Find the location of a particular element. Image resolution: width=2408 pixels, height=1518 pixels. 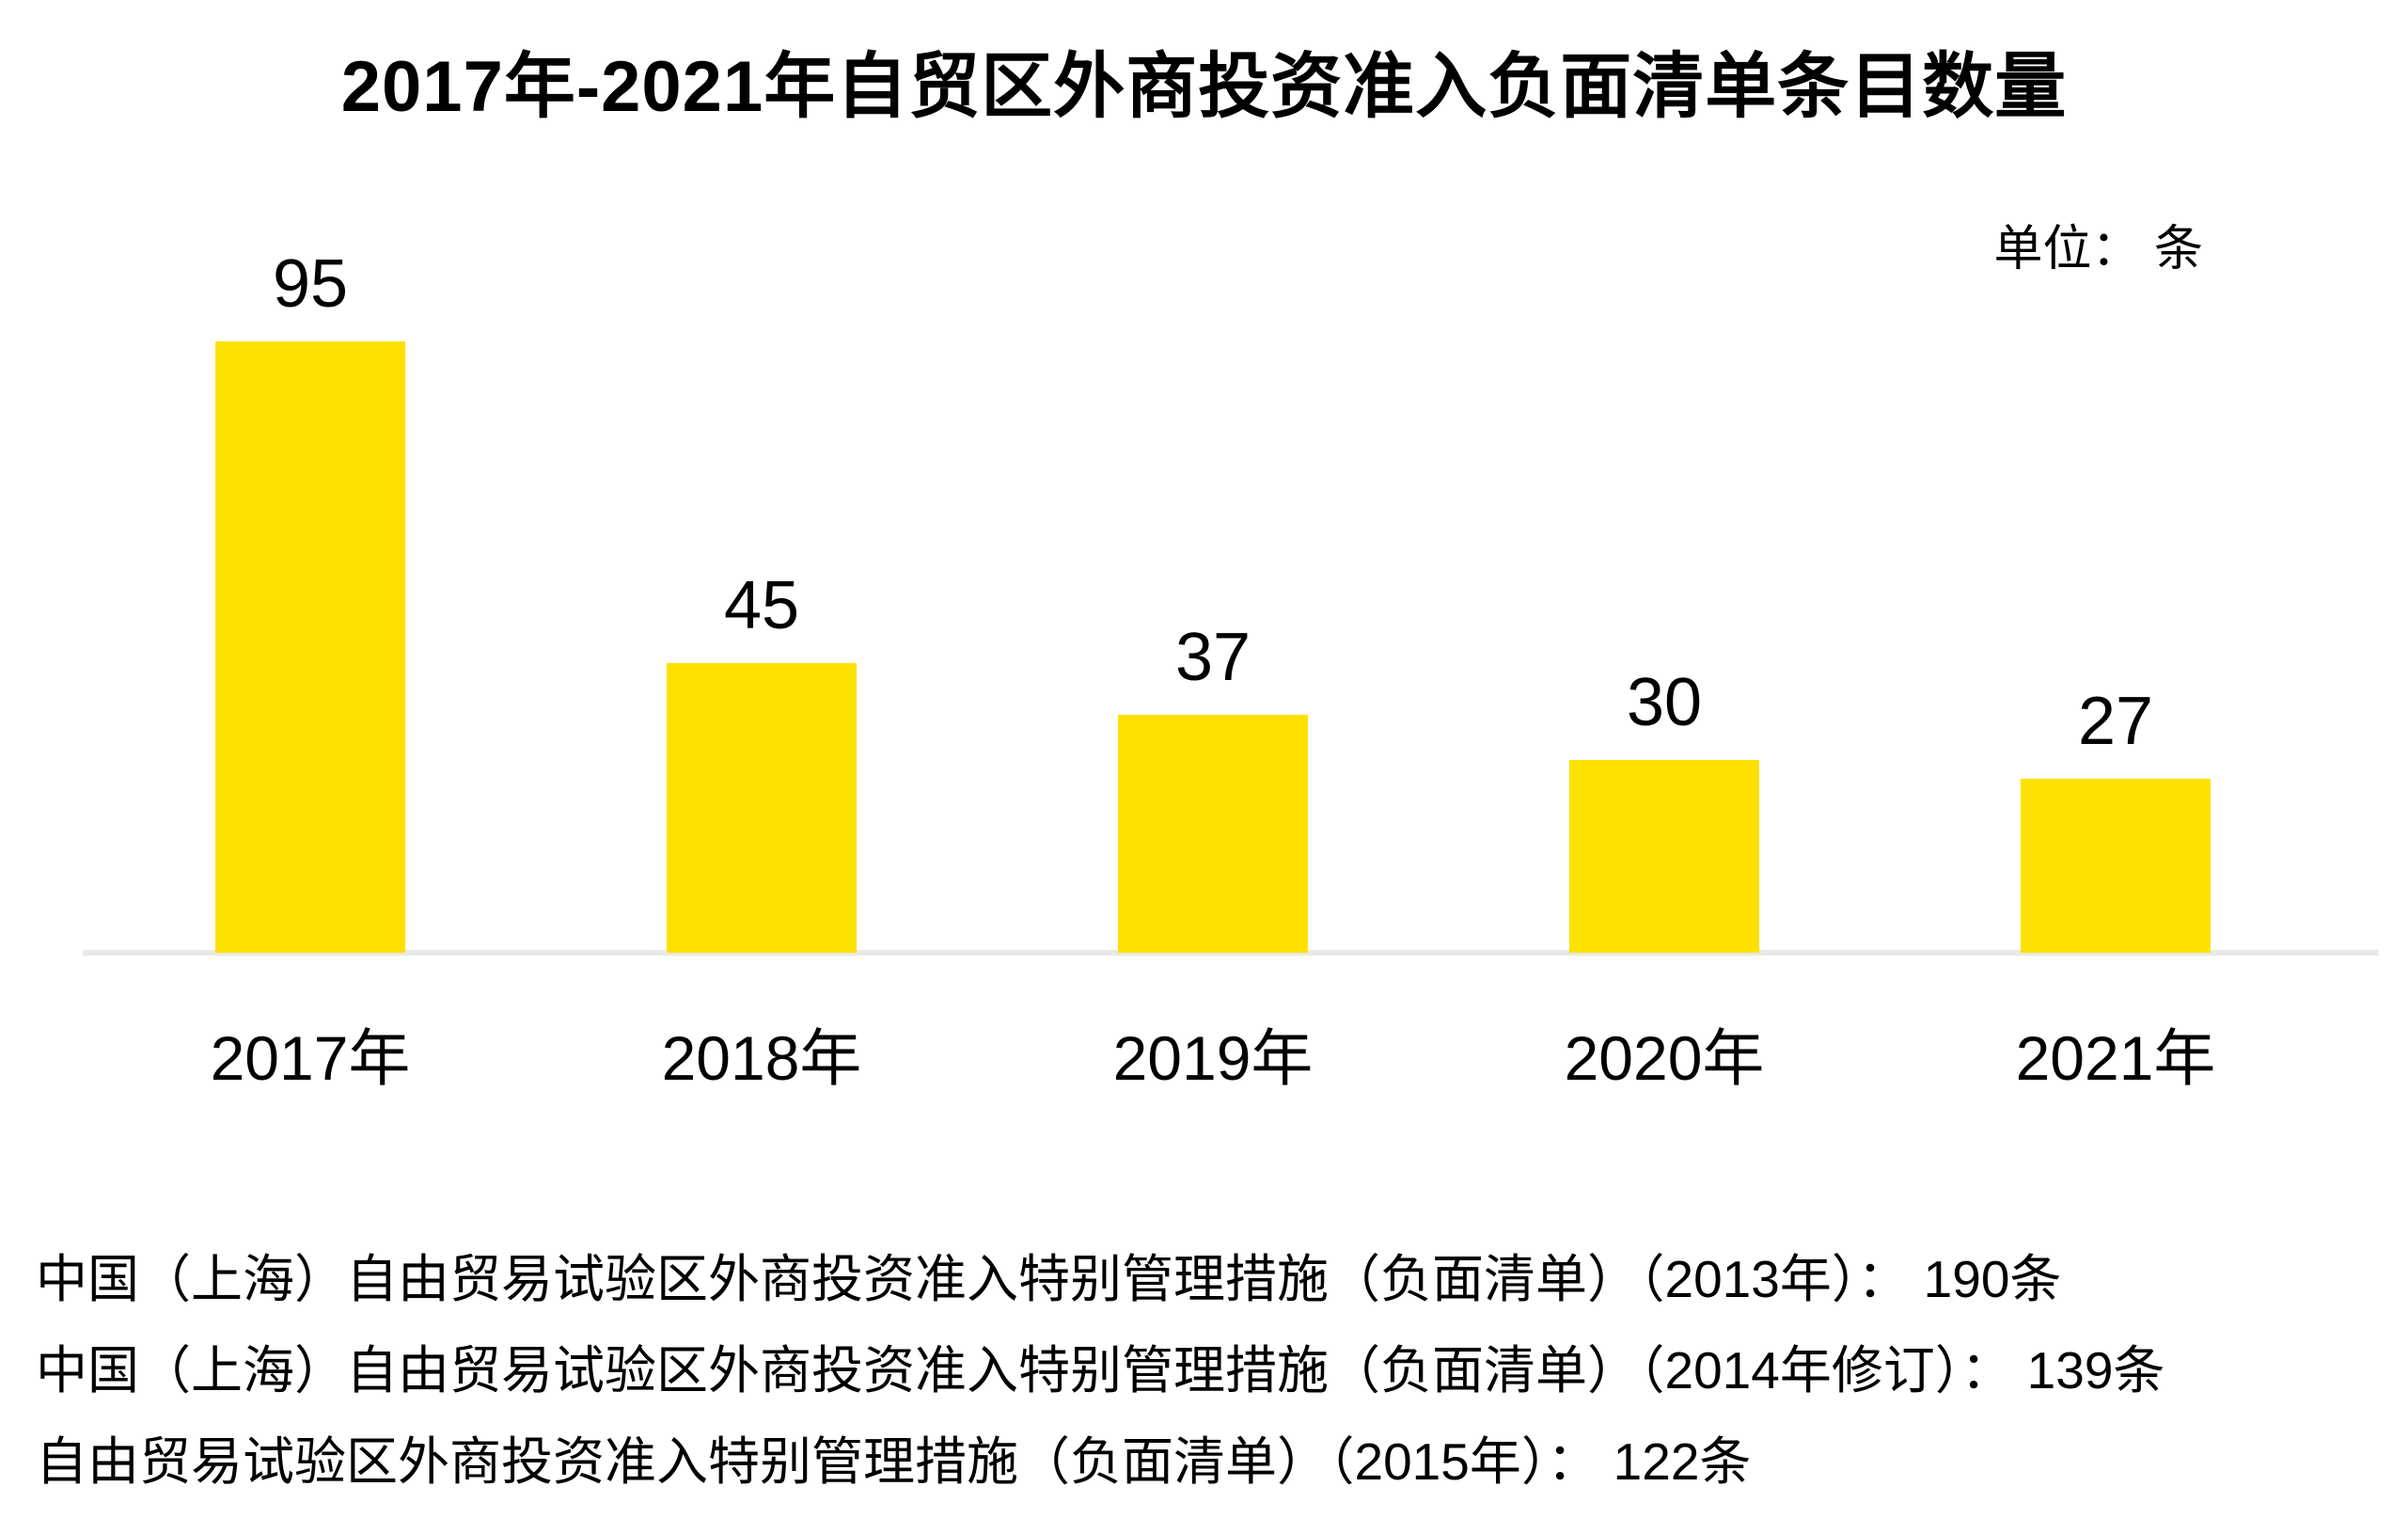

bar-2018年 is located at coordinates (762, 808).